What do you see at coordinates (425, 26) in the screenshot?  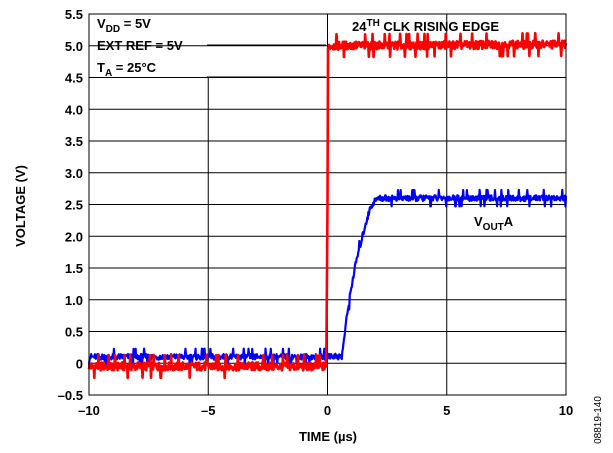 I see `clk-edge-label: 24TH CLK RISING EDGE` at bounding box center [425, 26].